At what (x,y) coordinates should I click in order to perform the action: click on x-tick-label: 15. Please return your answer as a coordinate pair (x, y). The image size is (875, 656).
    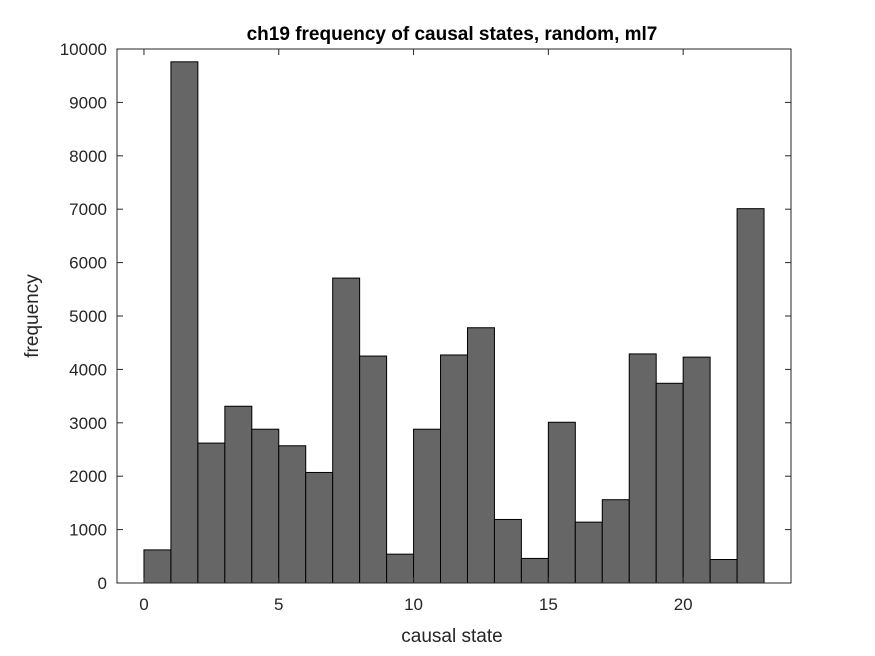
    Looking at the image, I should click on (548, 604).